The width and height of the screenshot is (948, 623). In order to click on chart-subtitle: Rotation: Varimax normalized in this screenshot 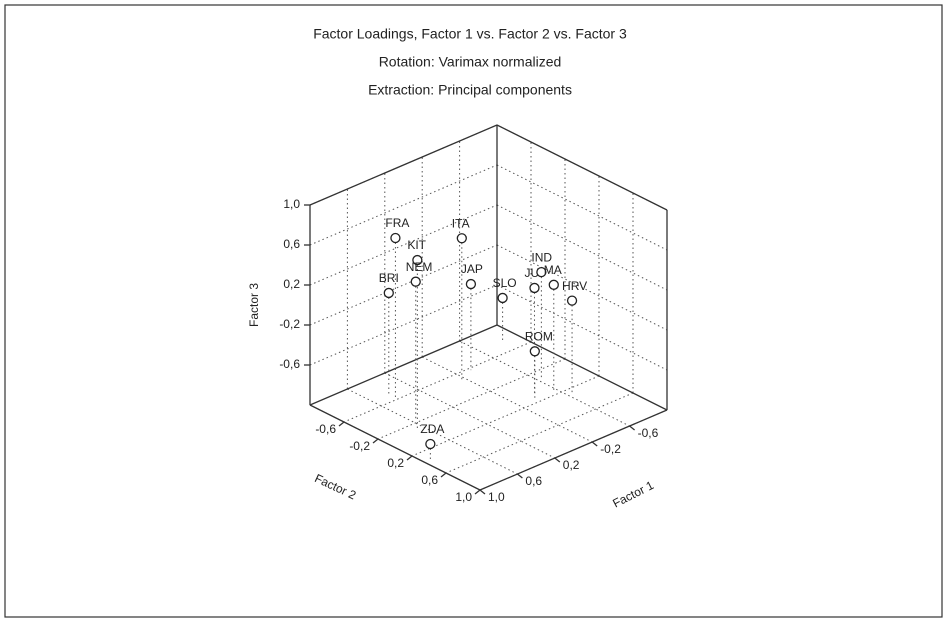, I will do `click(470, 62)`.